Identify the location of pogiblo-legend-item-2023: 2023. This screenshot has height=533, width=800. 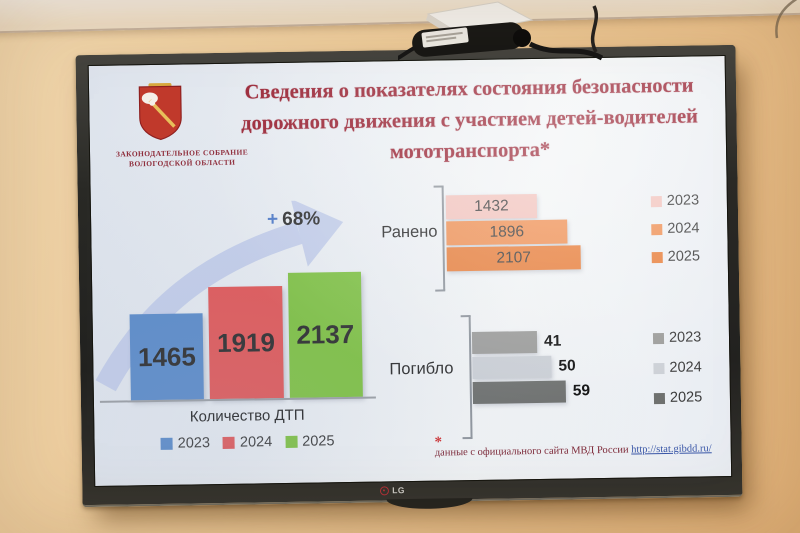
(677, 337).